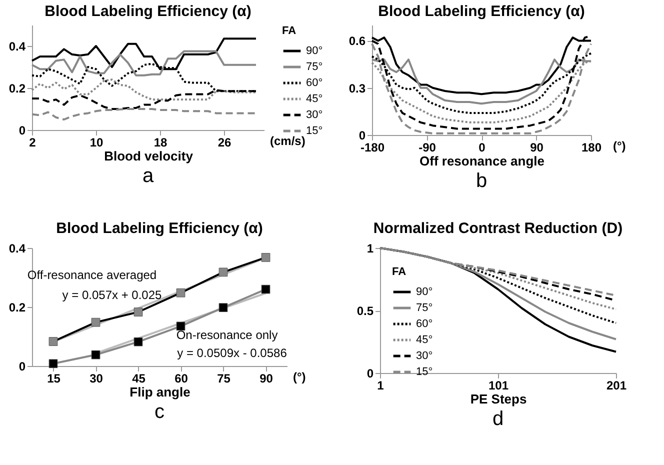 Image resolution: width=664 pixels, height=465 pixels. I want to click on x-tick-label: 10, so click(97, 143).